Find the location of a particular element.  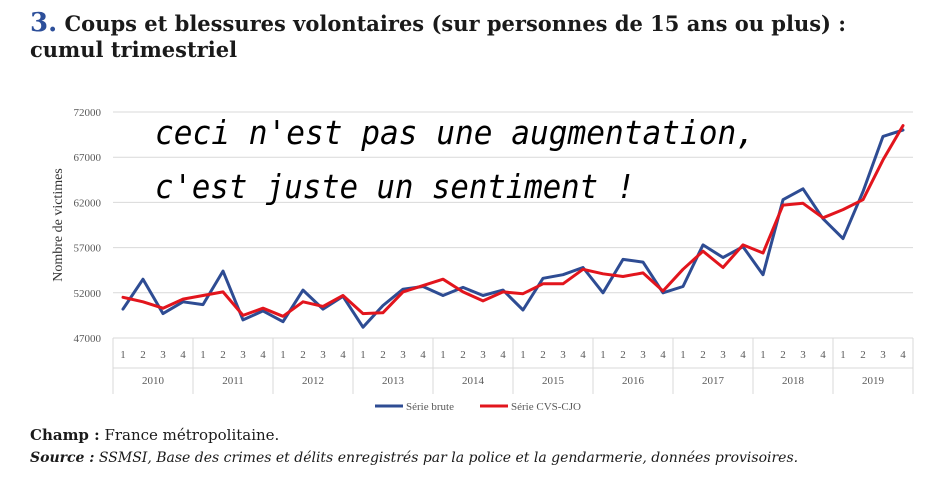

x-year-label: 2015 is located at coordinates (553, 381).